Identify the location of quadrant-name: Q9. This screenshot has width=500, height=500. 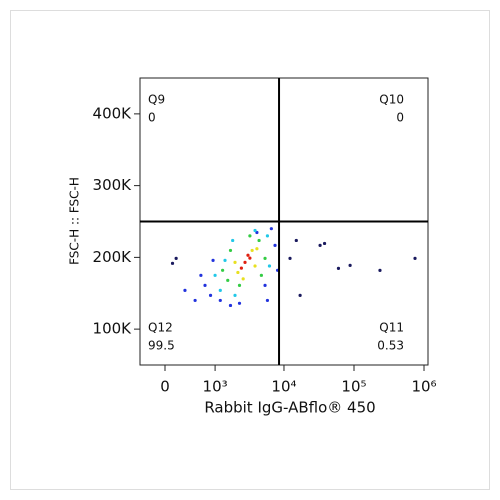
(156, 100).